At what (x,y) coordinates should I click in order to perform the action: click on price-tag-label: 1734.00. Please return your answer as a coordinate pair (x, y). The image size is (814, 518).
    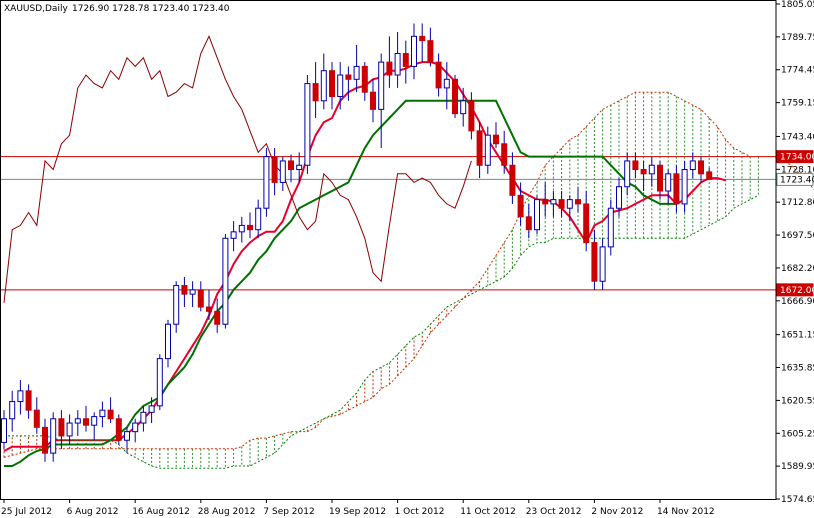
    Looking at the image, I should click on (797, 158).